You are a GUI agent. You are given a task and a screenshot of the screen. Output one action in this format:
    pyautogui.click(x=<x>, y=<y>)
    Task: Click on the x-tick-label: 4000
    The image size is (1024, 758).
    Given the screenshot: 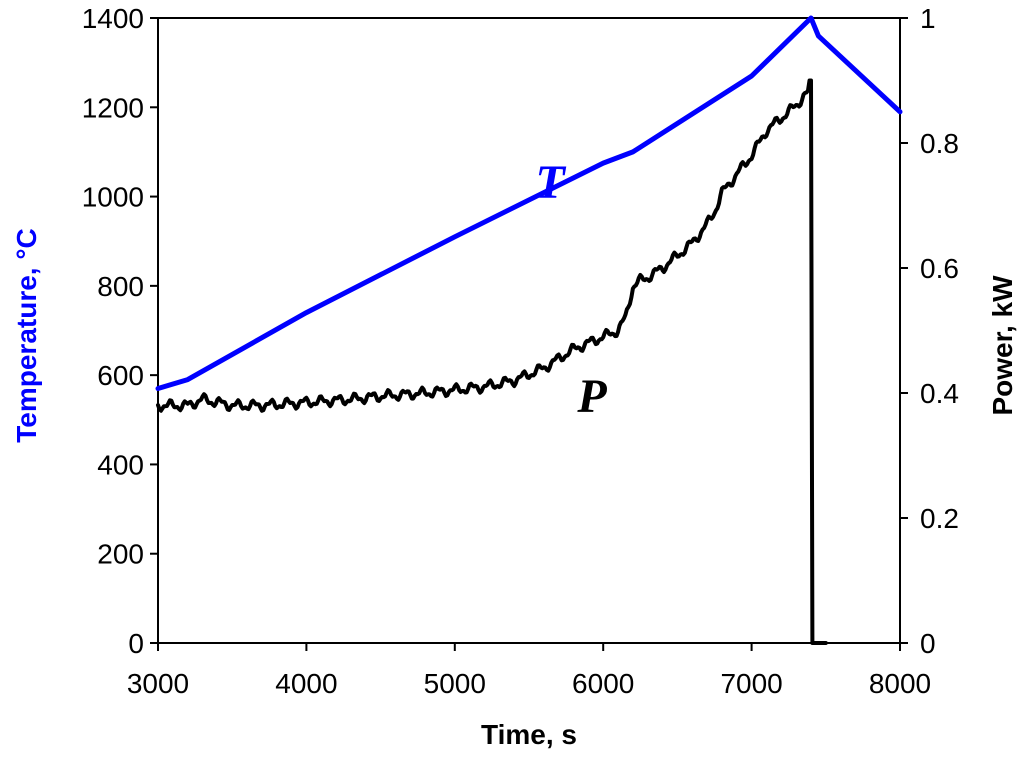 What is the action you would take?
    pyautogui.click(x=306, y=683)
    